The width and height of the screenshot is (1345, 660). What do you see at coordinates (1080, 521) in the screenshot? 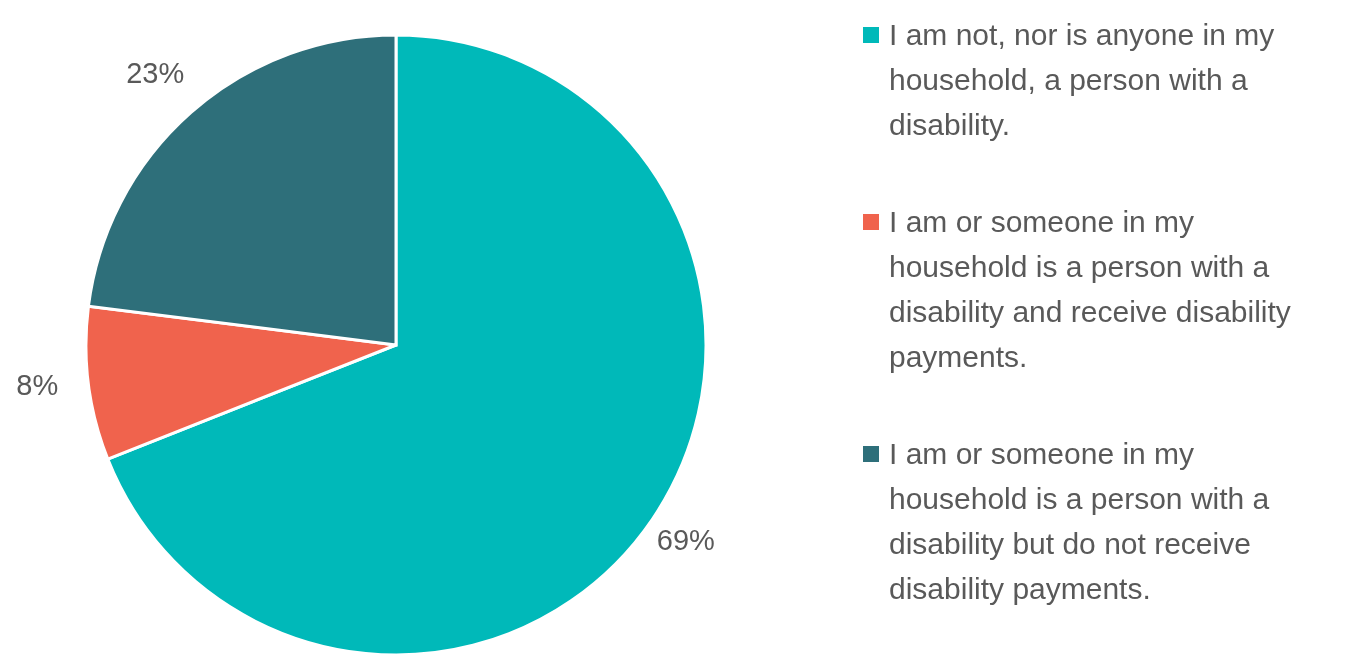
I see `legend-label: I am or someone in my household is a person with a disability but do not receive disability payments.` at bounding box center [1080, 521].